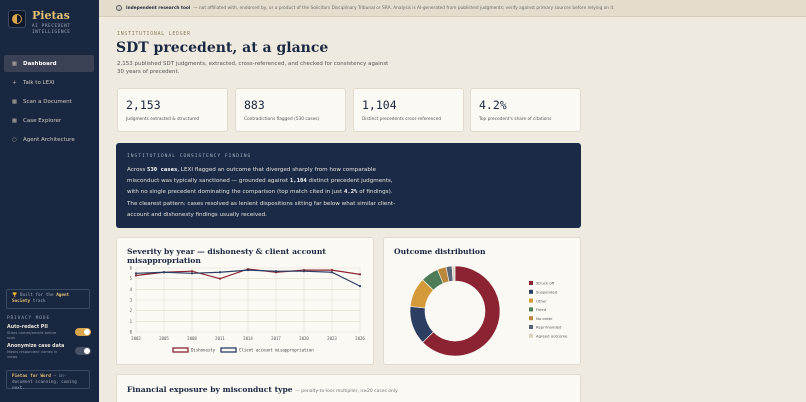  I want to click on nav-label: Scan a Document, so click(47, 101).